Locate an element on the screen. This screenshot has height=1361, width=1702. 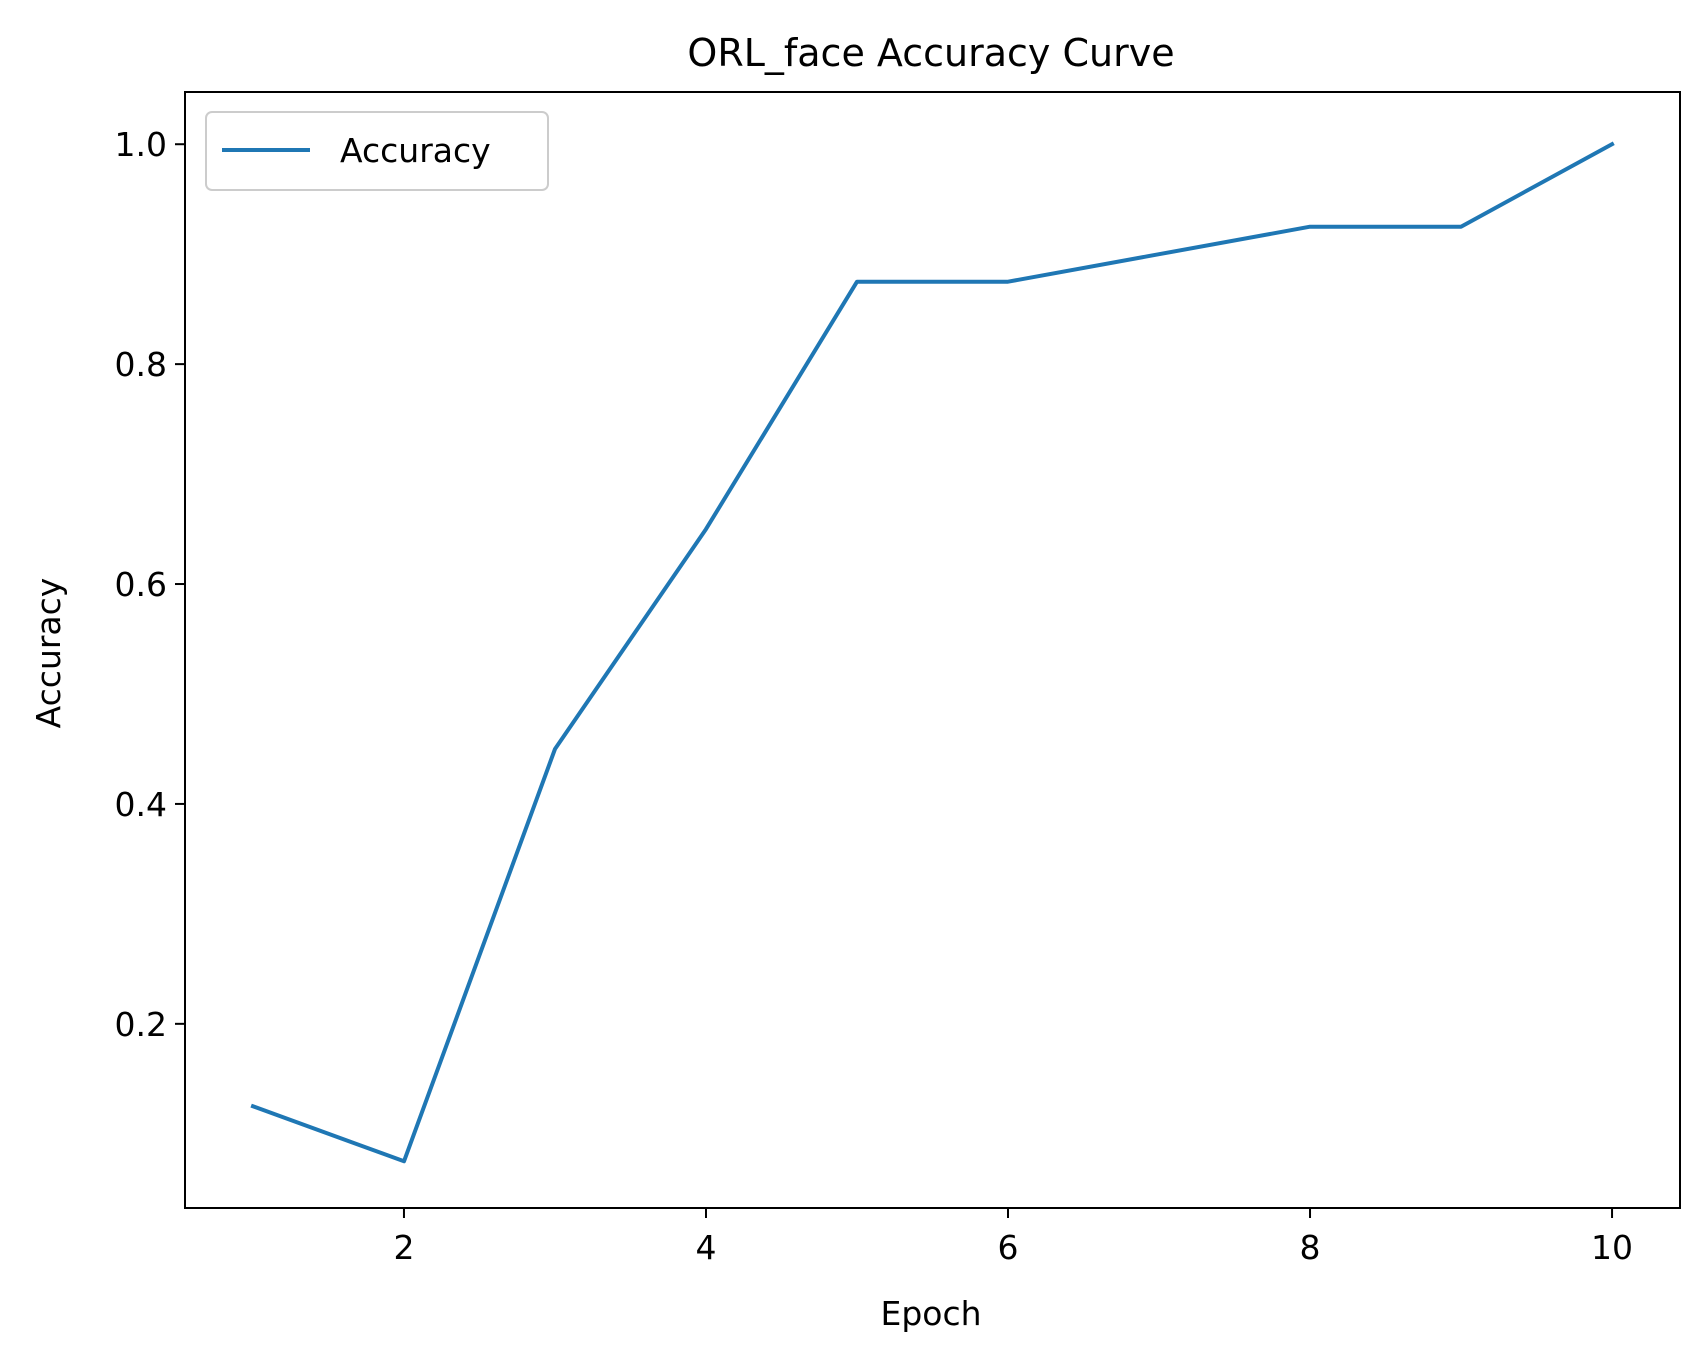
legend-box is located at coordinates (377, 151).